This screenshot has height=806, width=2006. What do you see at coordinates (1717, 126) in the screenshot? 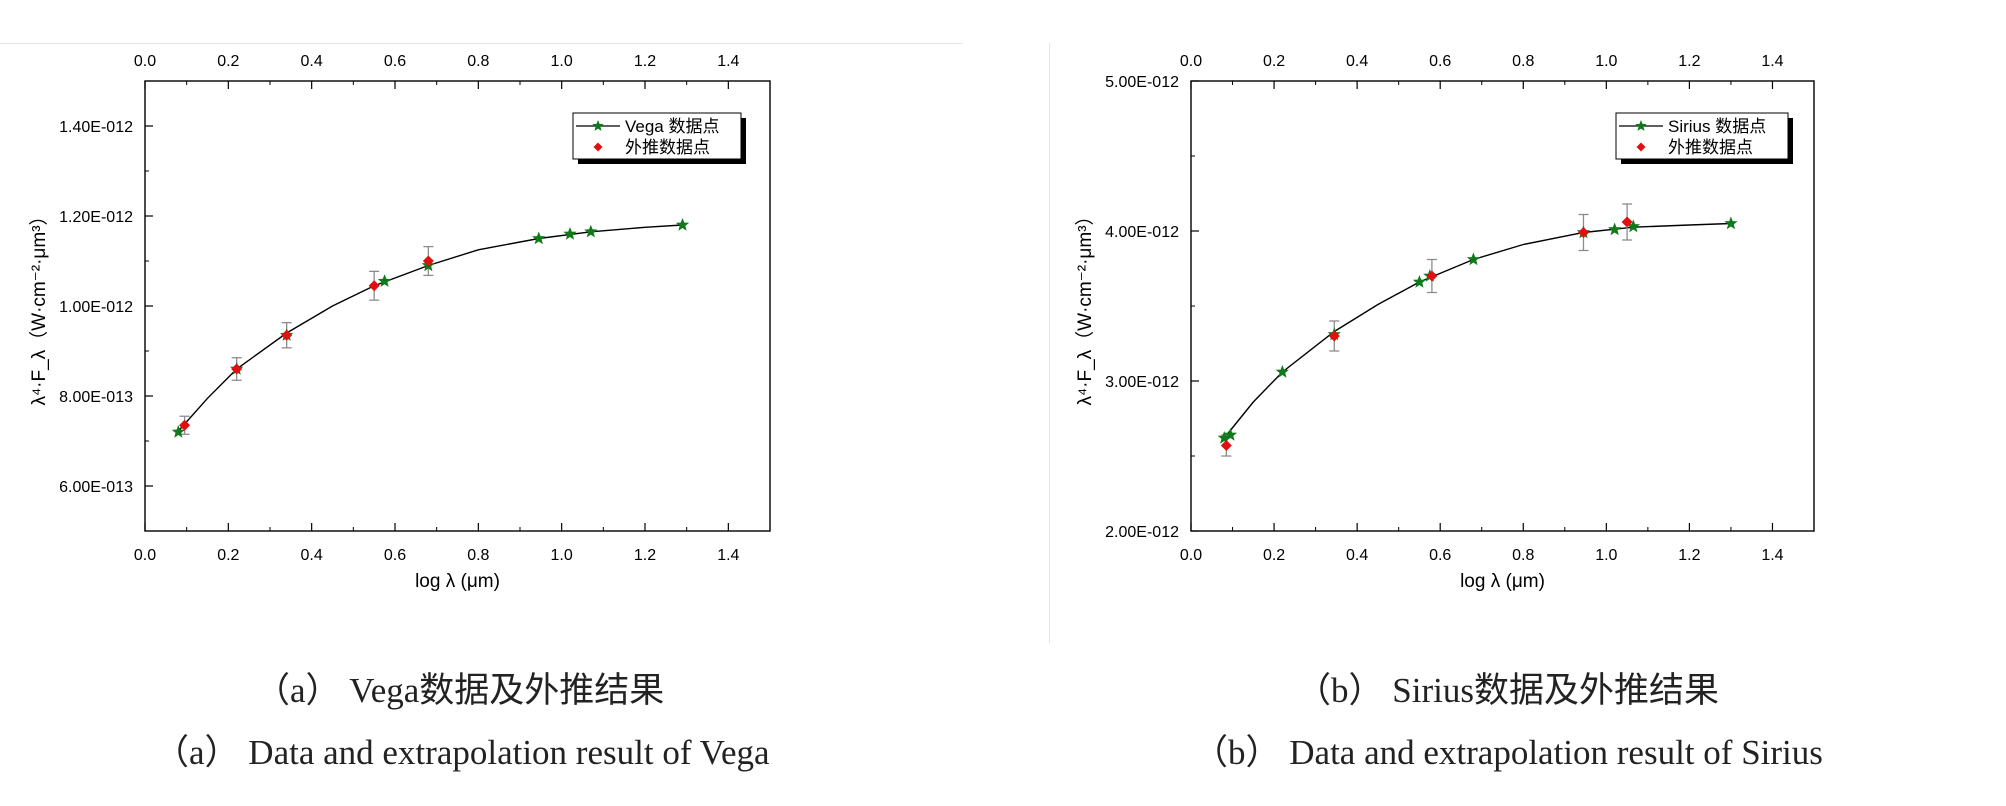
I see `legend-label-data: Sirius 数据点` at bounding box center [1717, 126].